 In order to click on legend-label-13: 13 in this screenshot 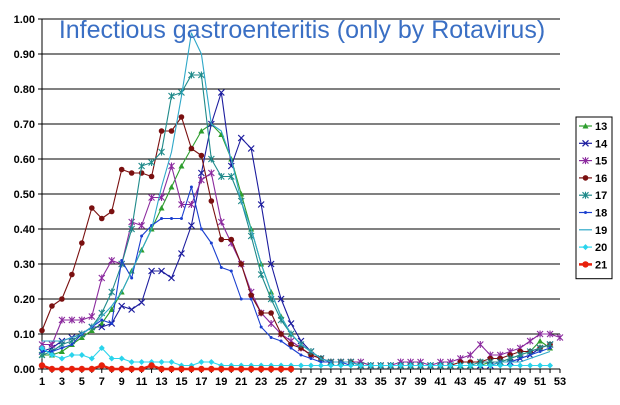, I will do `click(601, 127)`.